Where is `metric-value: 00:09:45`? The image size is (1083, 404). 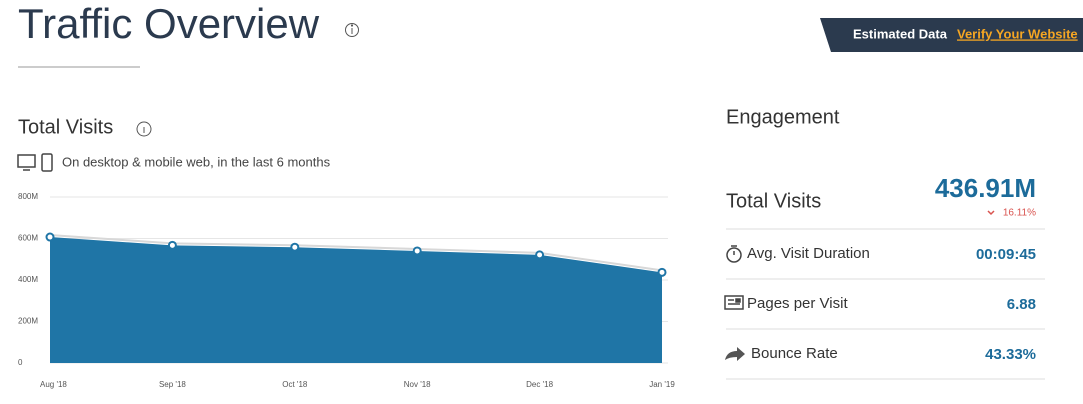
metric-value: 00:09:45 is located at coordinates (1006, 254).